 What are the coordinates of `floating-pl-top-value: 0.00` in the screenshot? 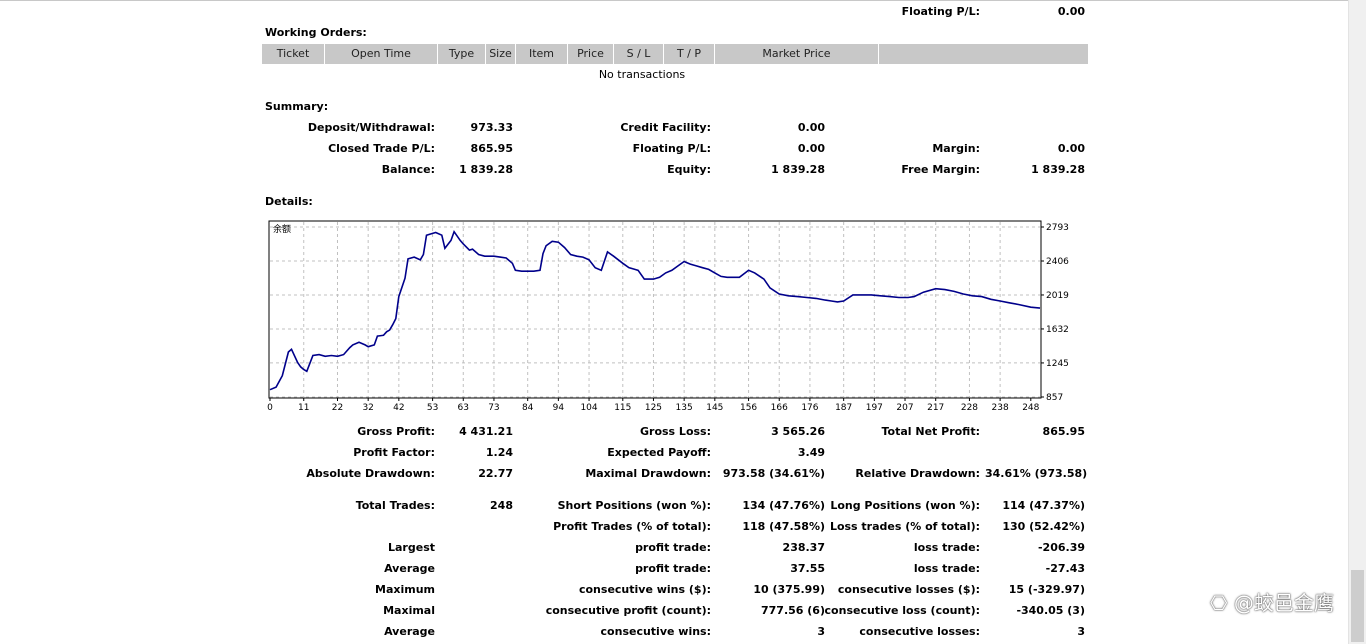 It's located at (1071, 11).